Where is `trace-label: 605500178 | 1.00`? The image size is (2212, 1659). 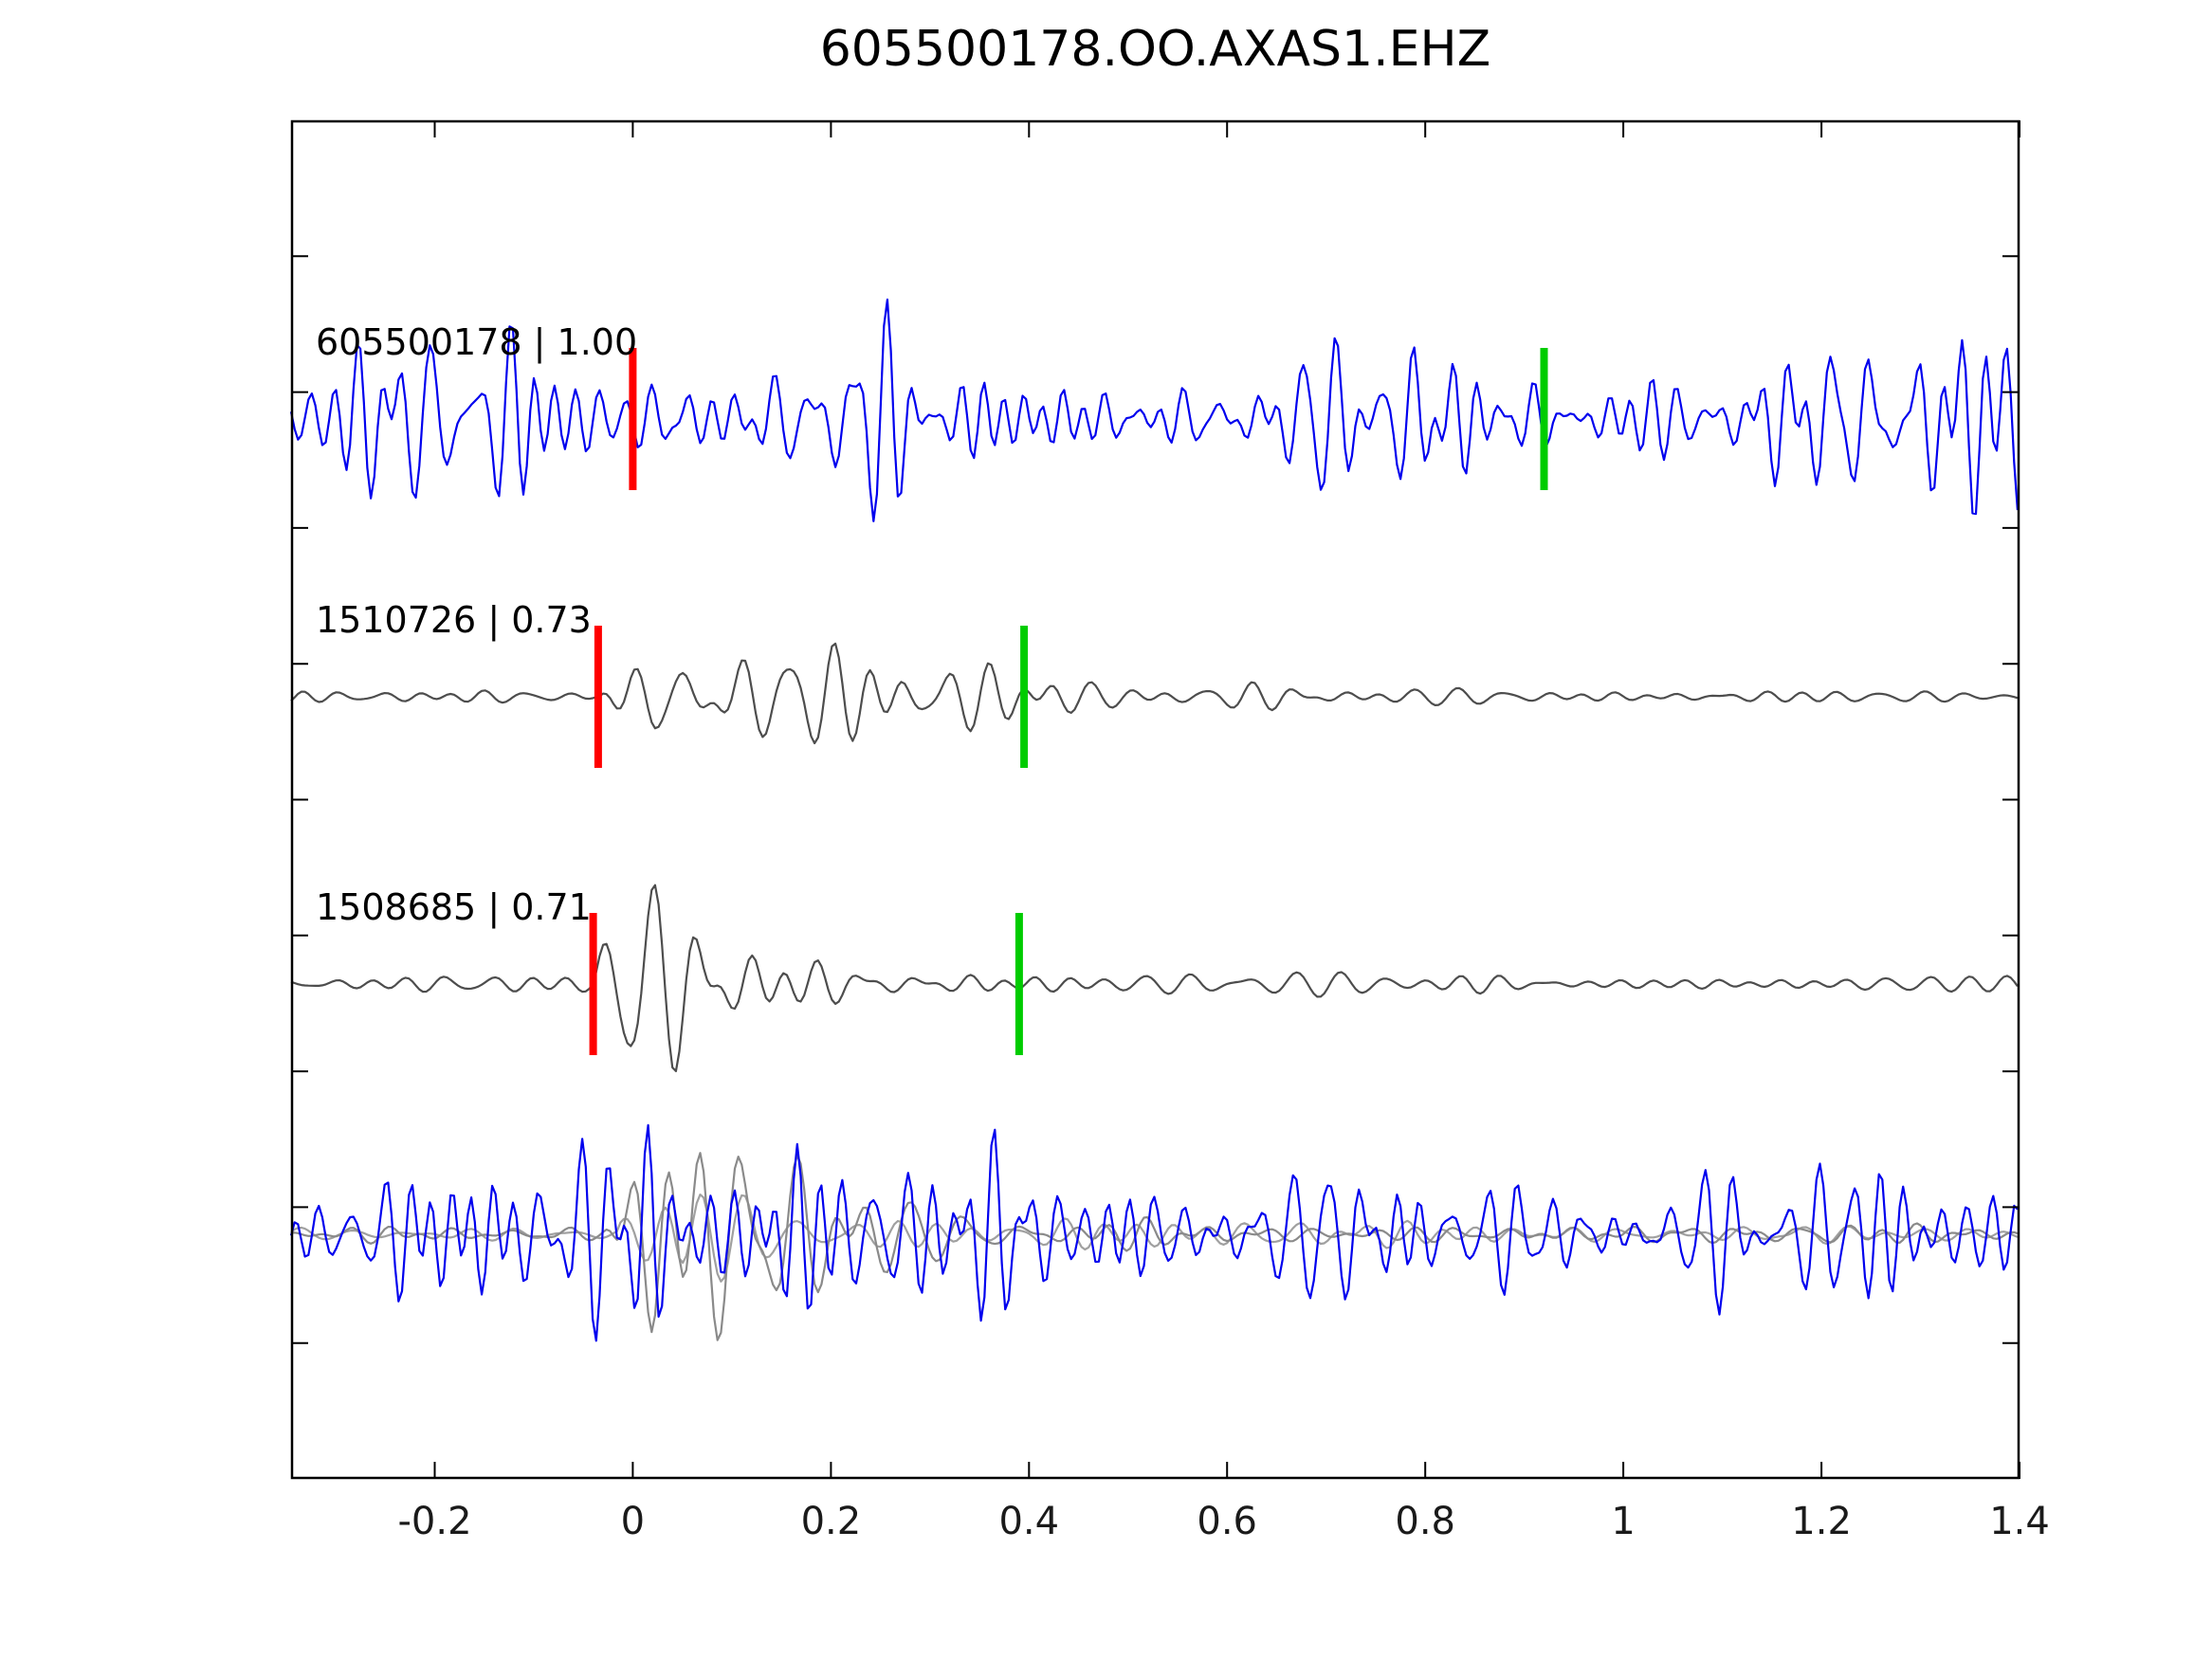
trace-label: 605500178 | 1.00 is located at coordinates (476, 342).